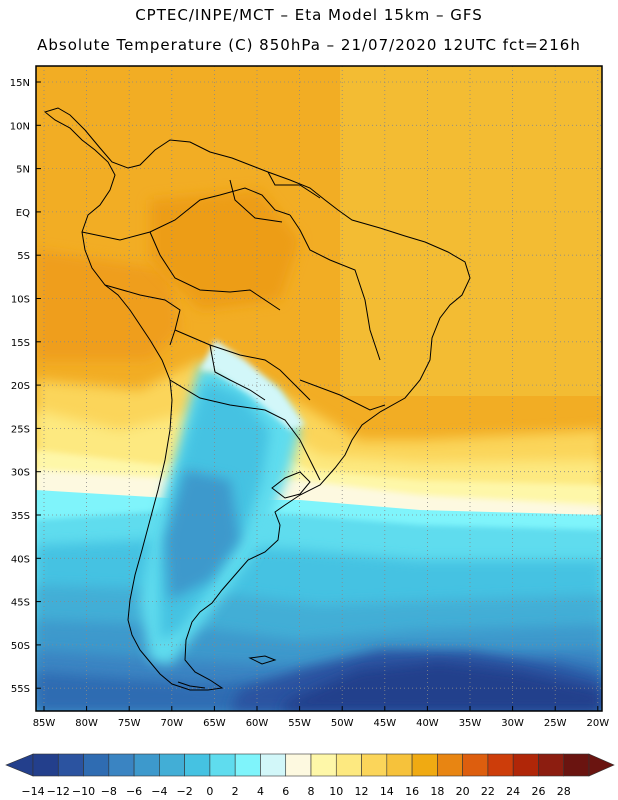 The height and width of the screenshot is (800, 618). I want to click on lat-label-50s: 50S, so click(20, 646).